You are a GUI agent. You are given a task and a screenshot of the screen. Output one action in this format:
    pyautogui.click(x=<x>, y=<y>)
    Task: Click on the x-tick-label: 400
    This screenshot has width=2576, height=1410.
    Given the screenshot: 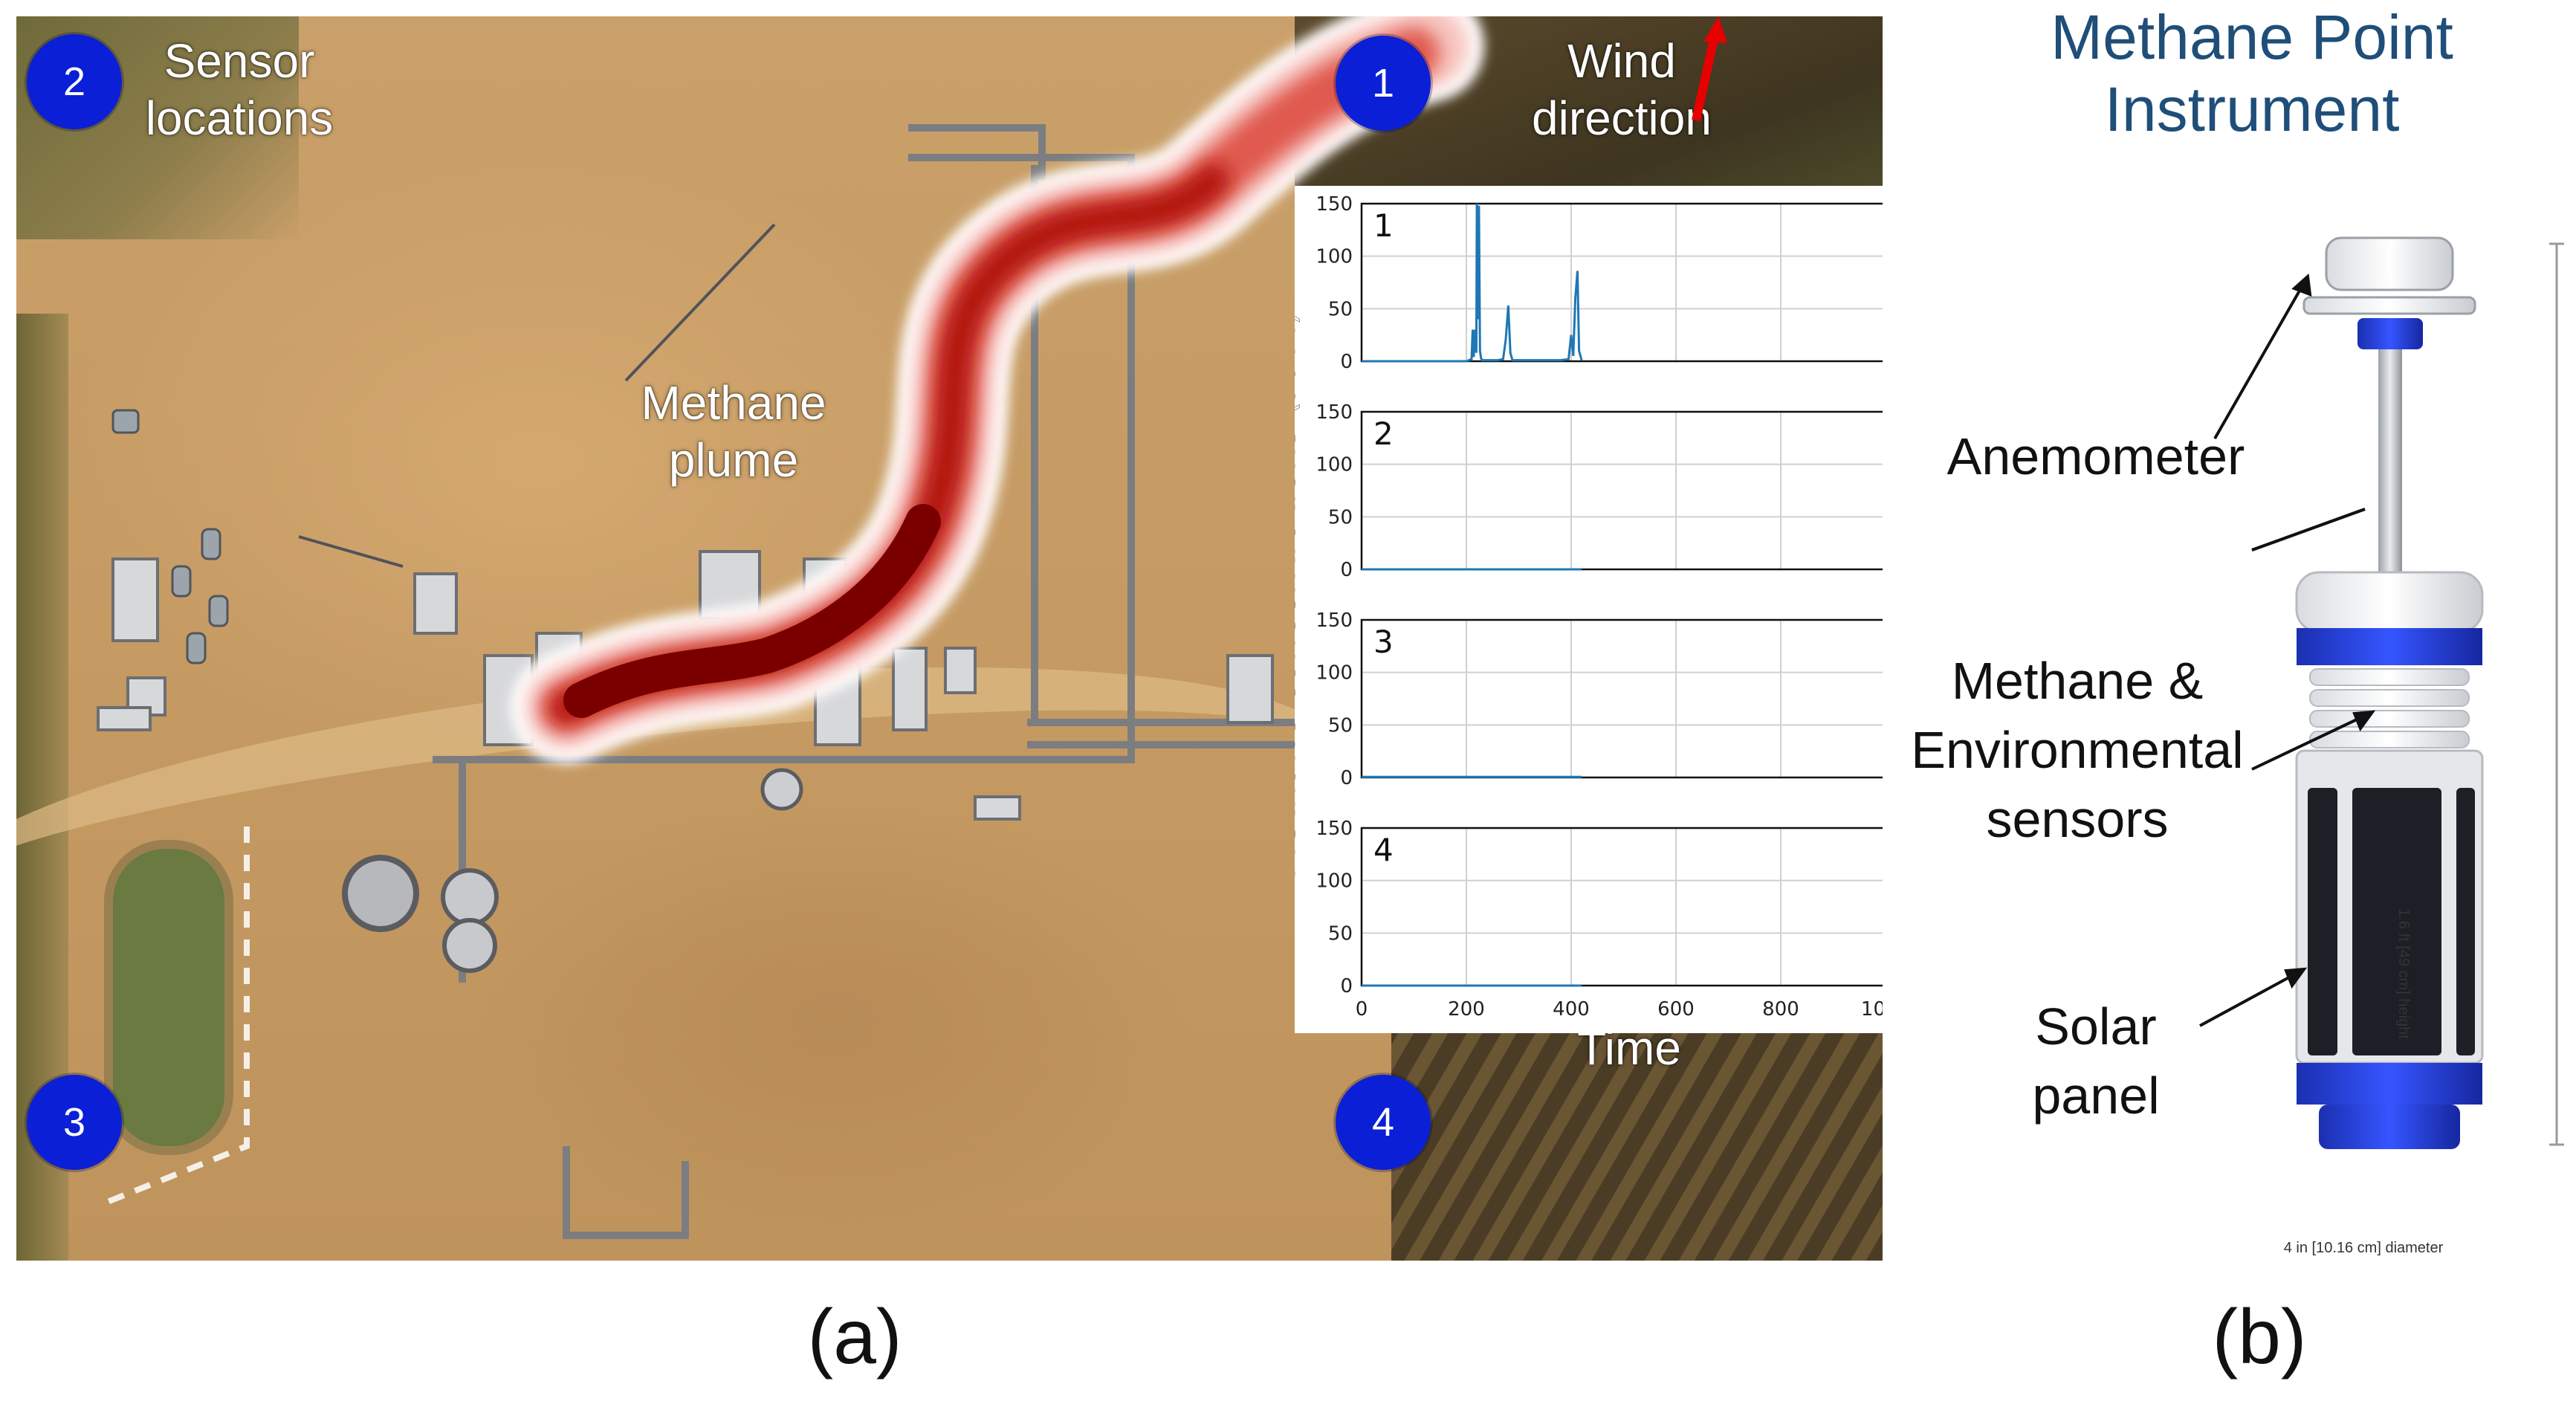 What is the action you would take?
    pyautogui.click(x=1571, y=1010)
    